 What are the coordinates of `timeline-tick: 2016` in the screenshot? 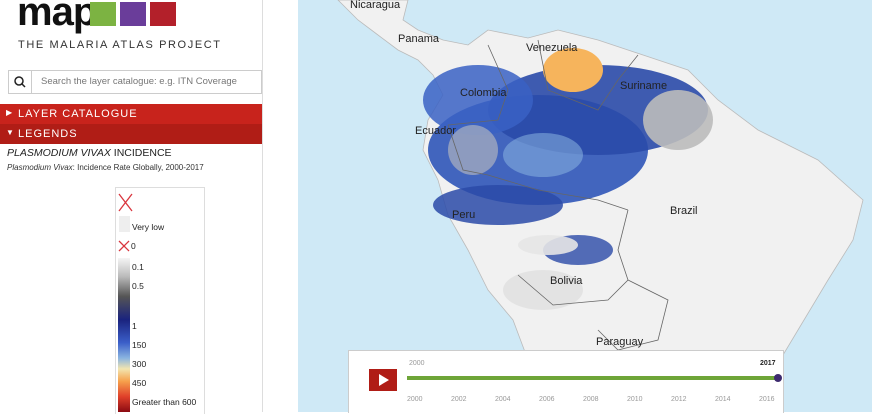 It's located at (767, 399).